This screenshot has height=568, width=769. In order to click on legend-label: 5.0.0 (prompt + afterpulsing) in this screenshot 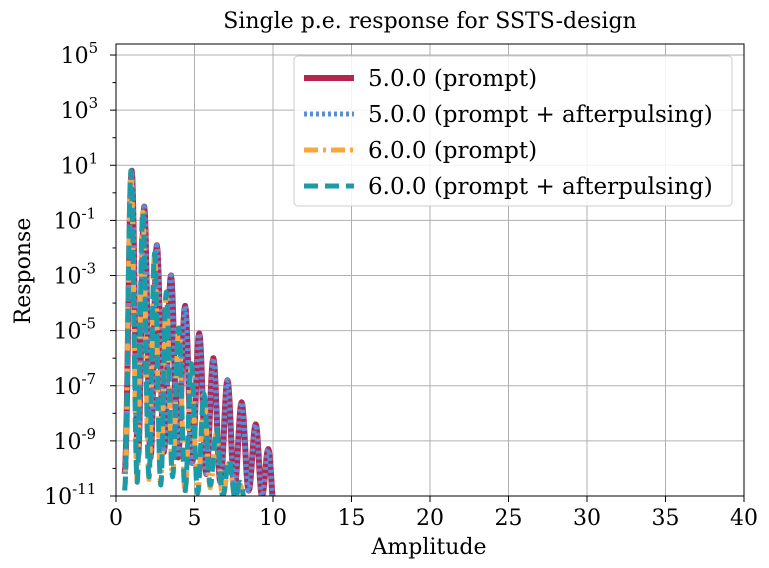, I will do `click(540, 115)`.